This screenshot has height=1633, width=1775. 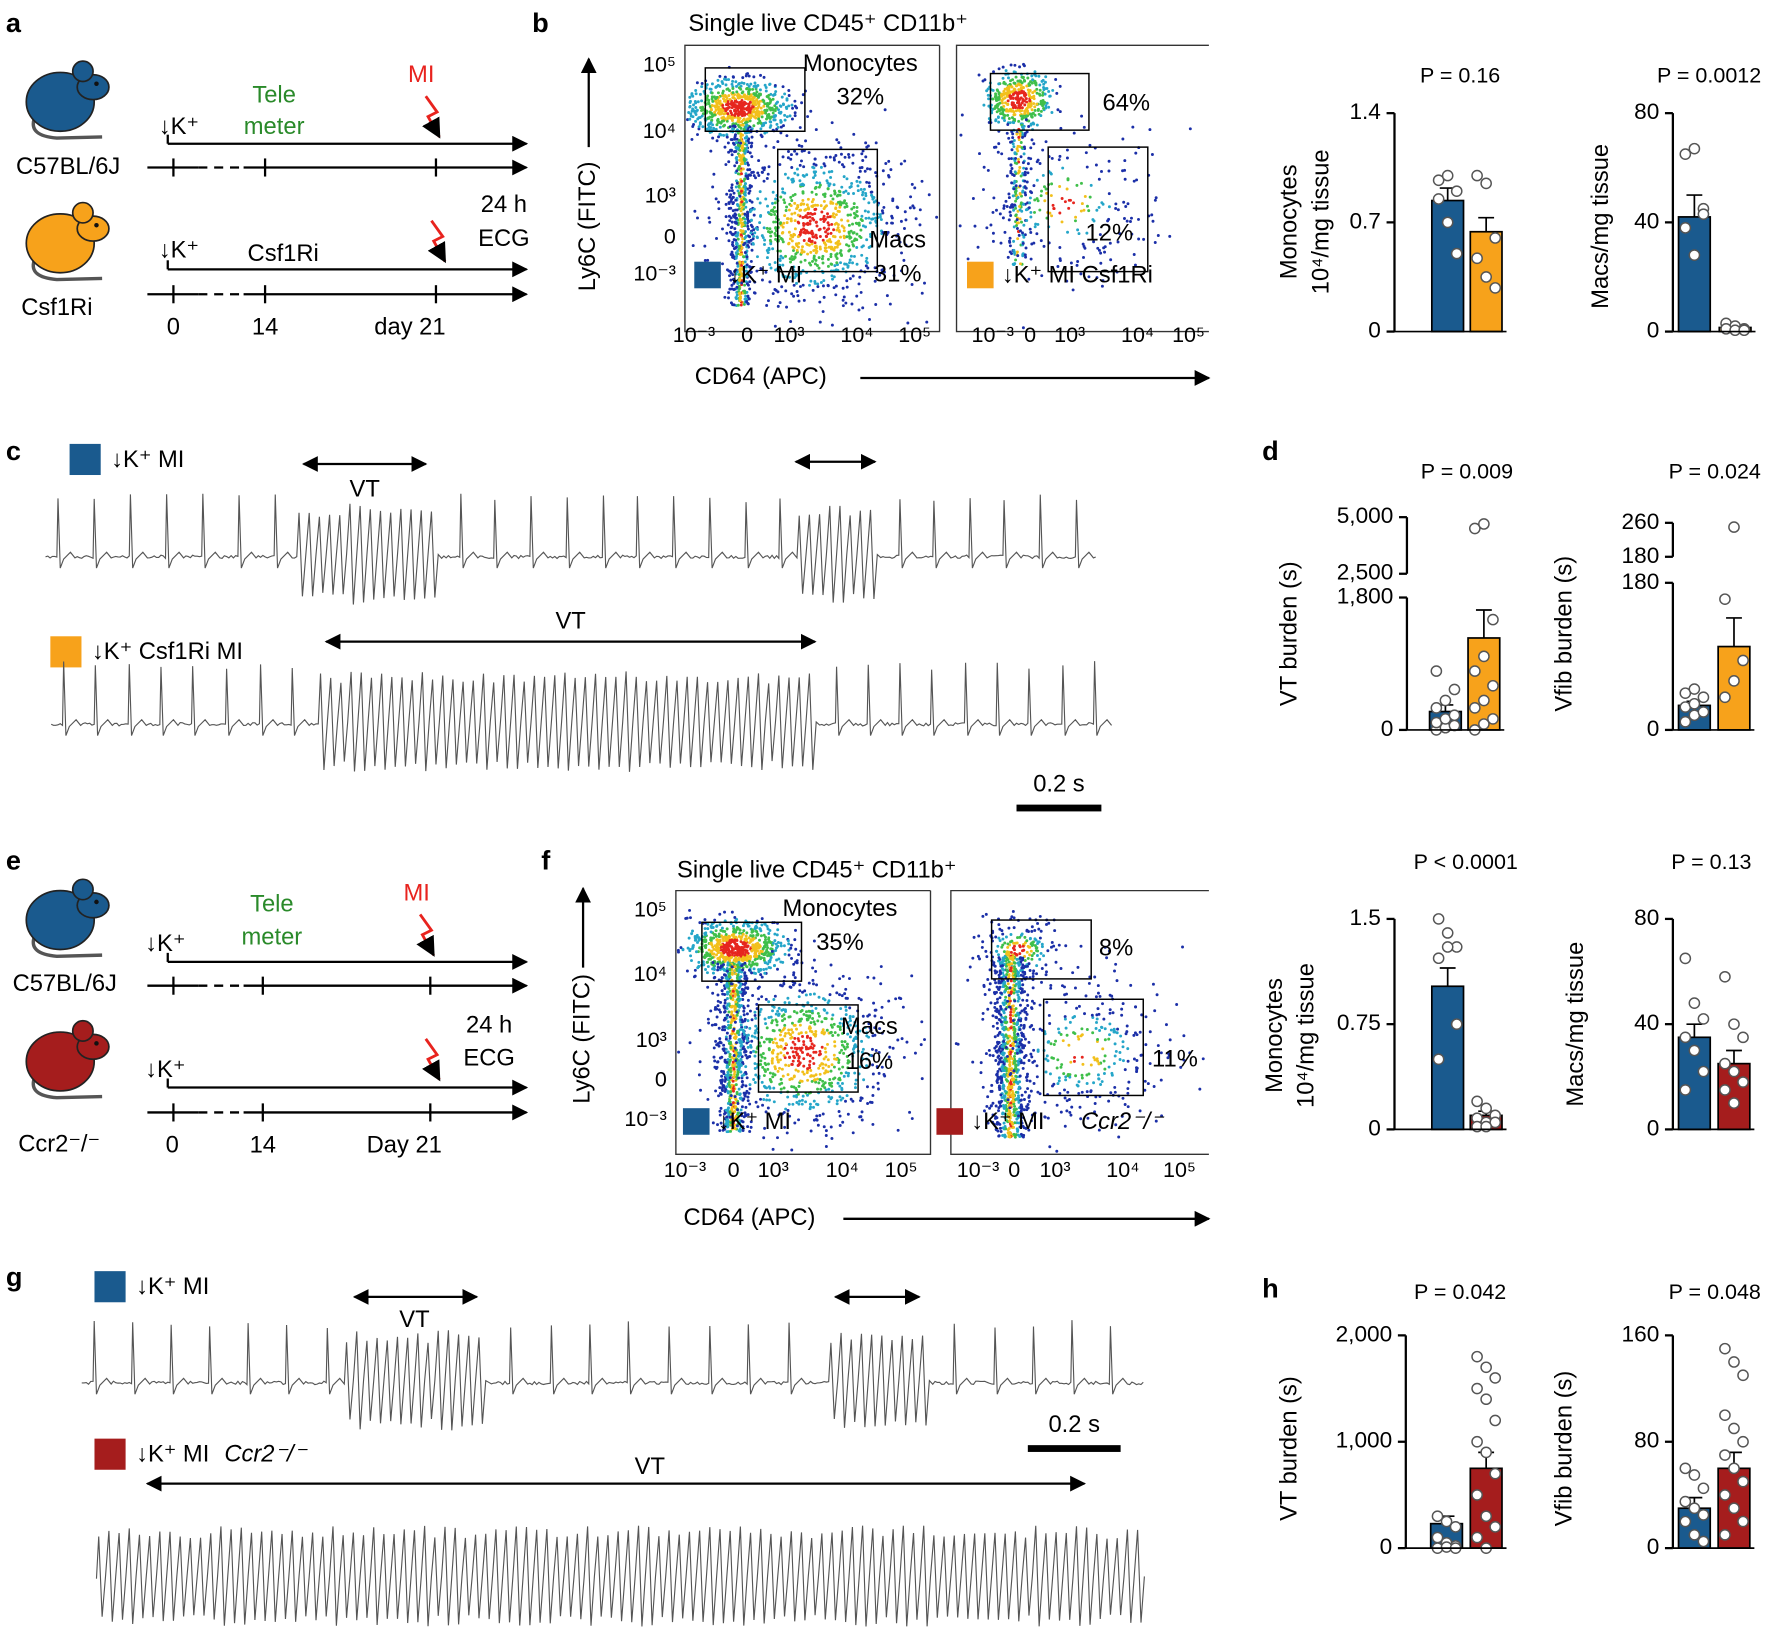 I want to click on label: 24 h, so click(x=504, y=204).